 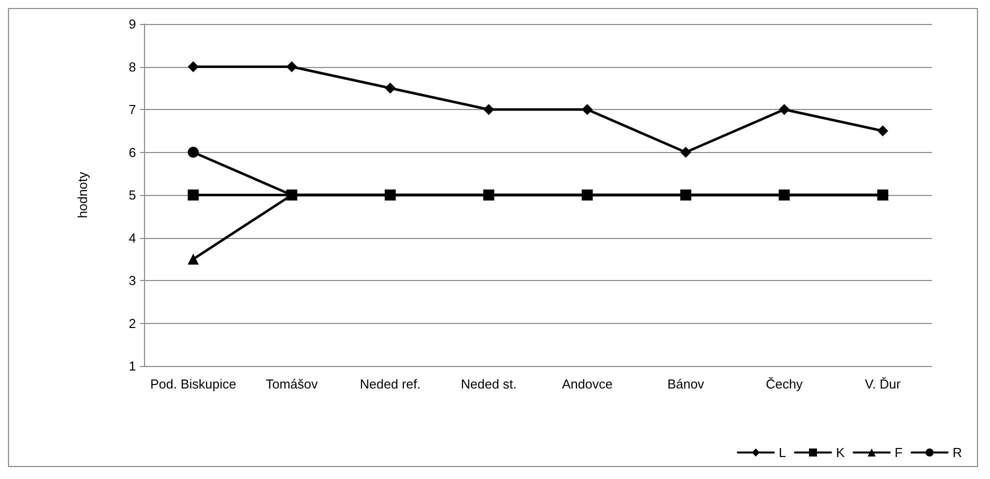 I want to click on legend-label: F, so click(x=898, y=452).